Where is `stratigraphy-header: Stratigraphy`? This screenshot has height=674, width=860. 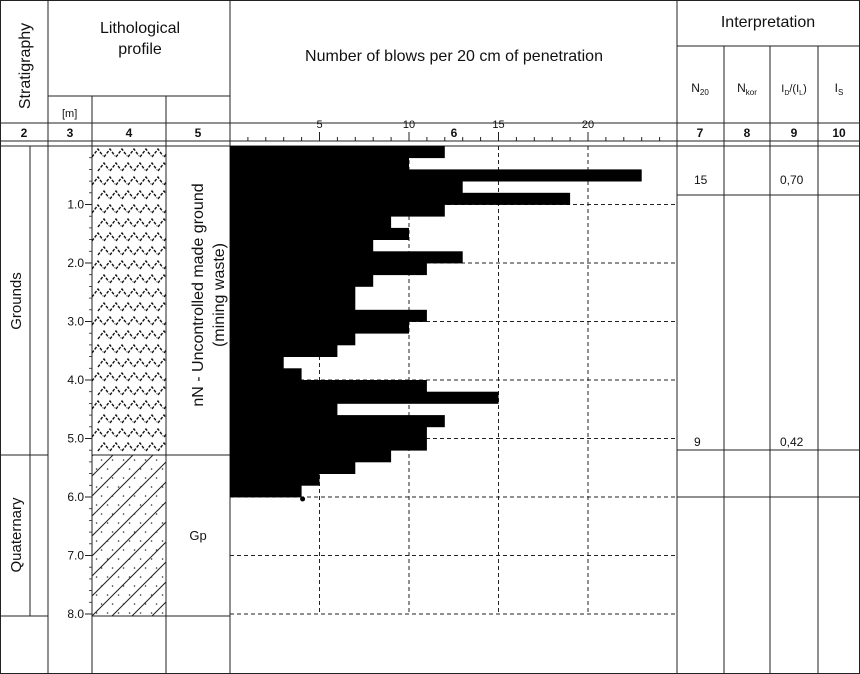 stratigraphy-header: Stratigraphy is located at coordinates (25, 66).